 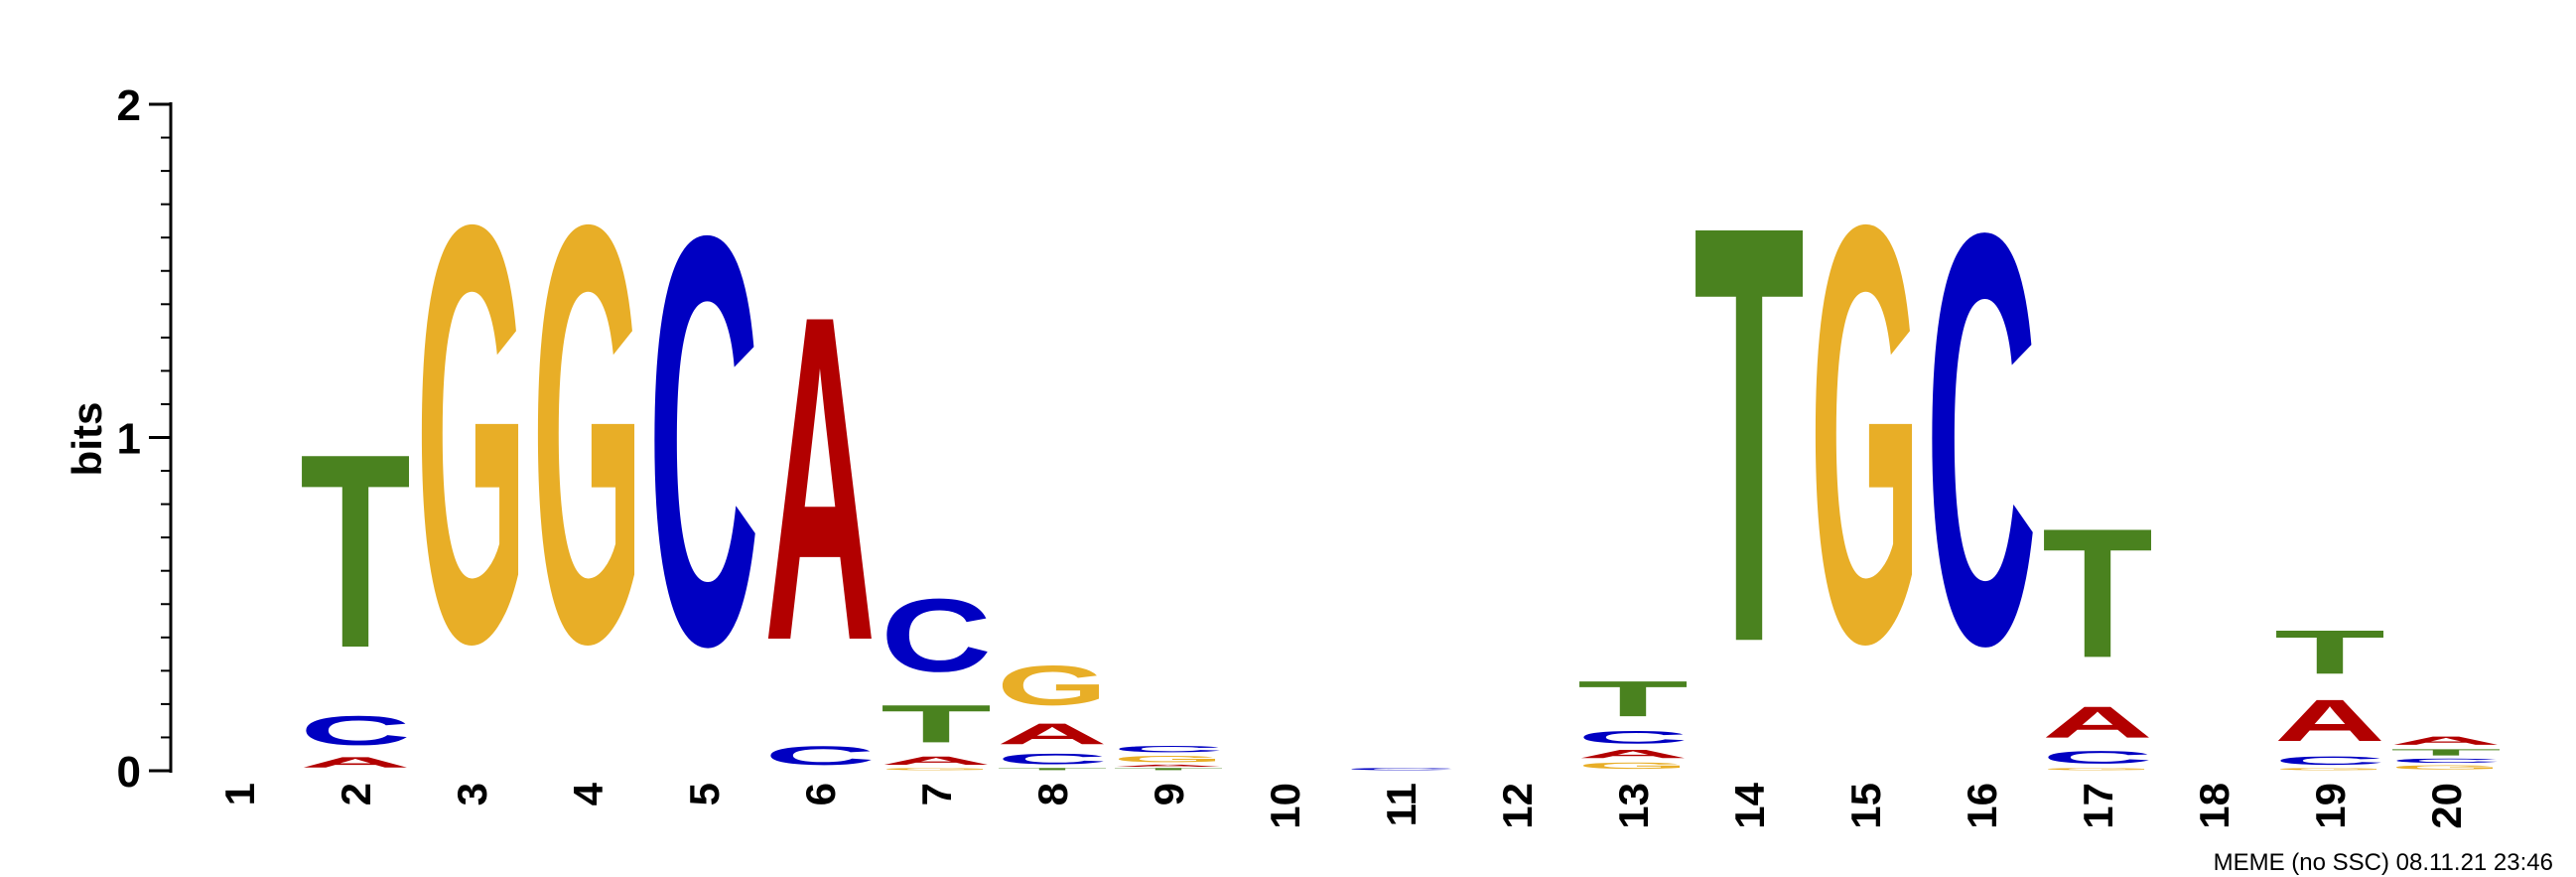 What do you see at coordinates (704, 794) in the screenshot?
I see `x-tick-label: 5` at bounding box center [704, 794].